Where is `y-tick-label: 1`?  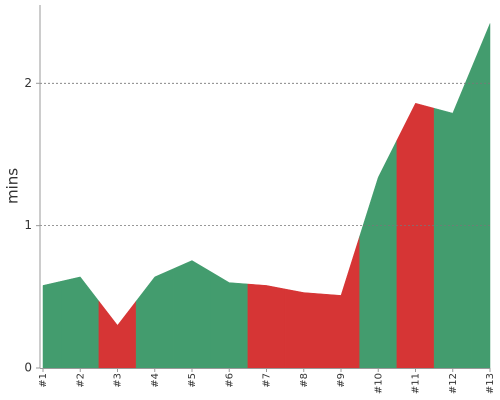
y-tick-label: 1 is located at coordinates (28, 225).